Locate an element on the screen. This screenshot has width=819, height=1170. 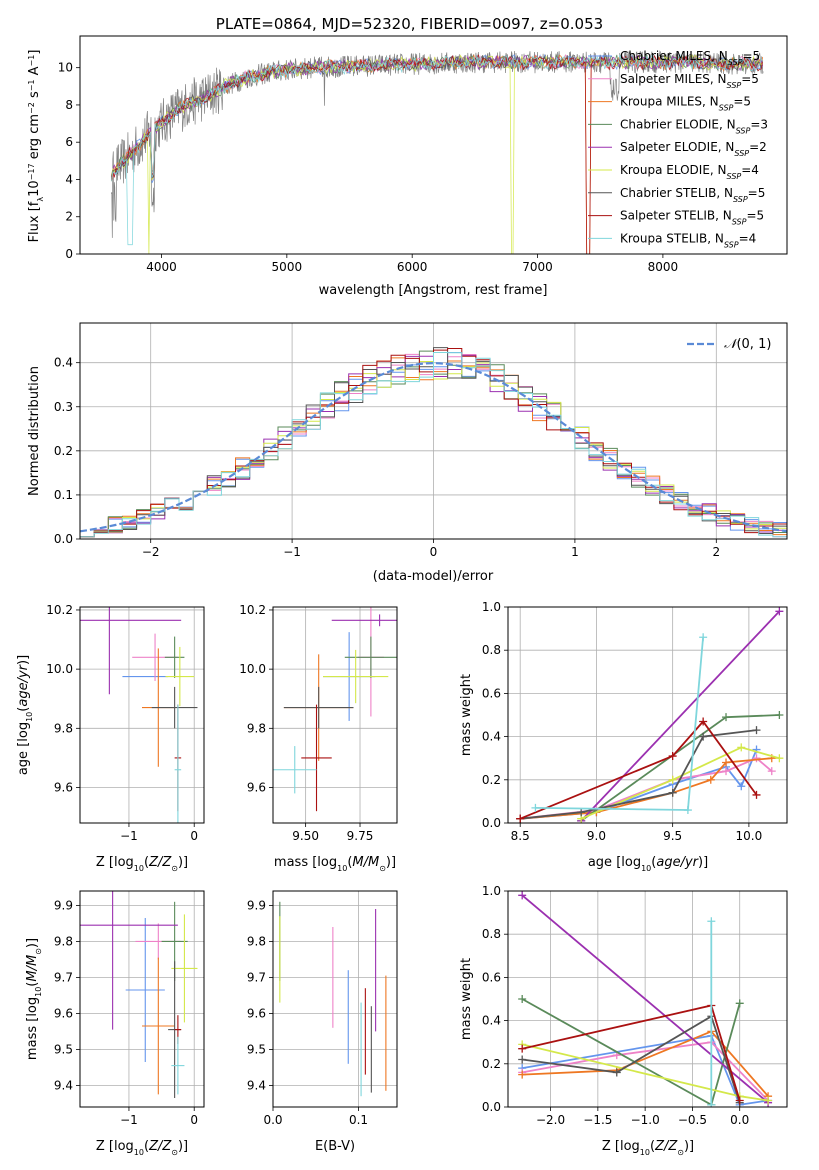
mass-vs-extinction-axes: 0.0 0.1 9.4 9.5 9.6 9.7 9.8 9.9 is located at coordinates (322, 1008).